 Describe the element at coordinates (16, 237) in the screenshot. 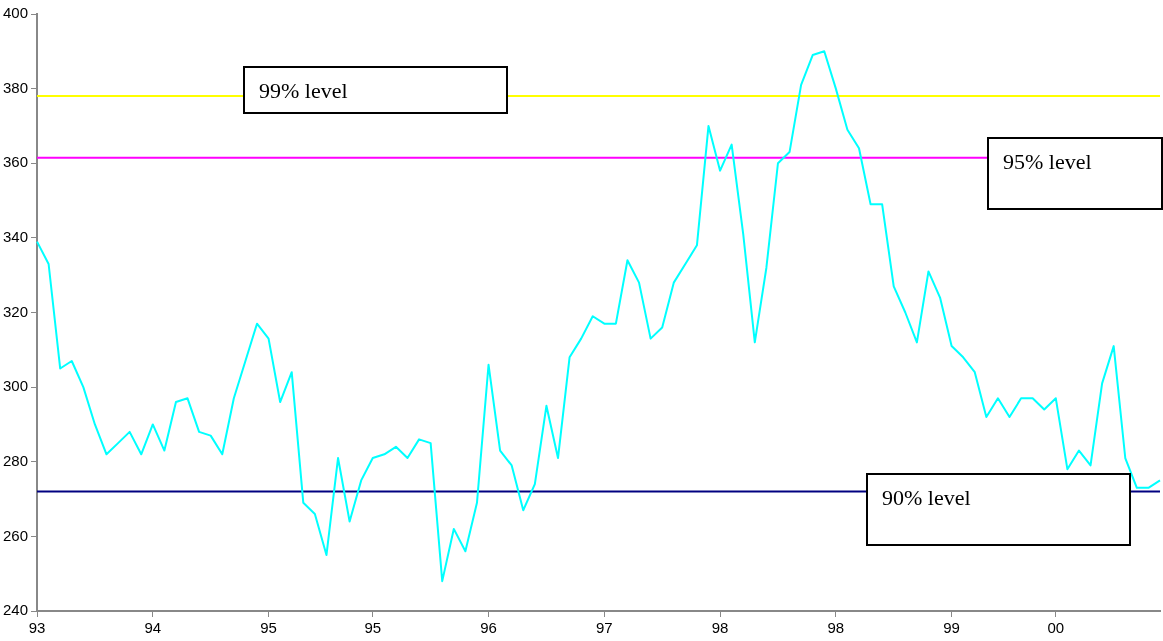

I see `y-tick-label: 340` at that location.